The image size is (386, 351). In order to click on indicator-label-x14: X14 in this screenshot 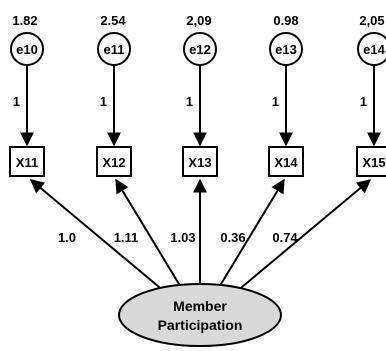, I will do `click(286, 162)`.